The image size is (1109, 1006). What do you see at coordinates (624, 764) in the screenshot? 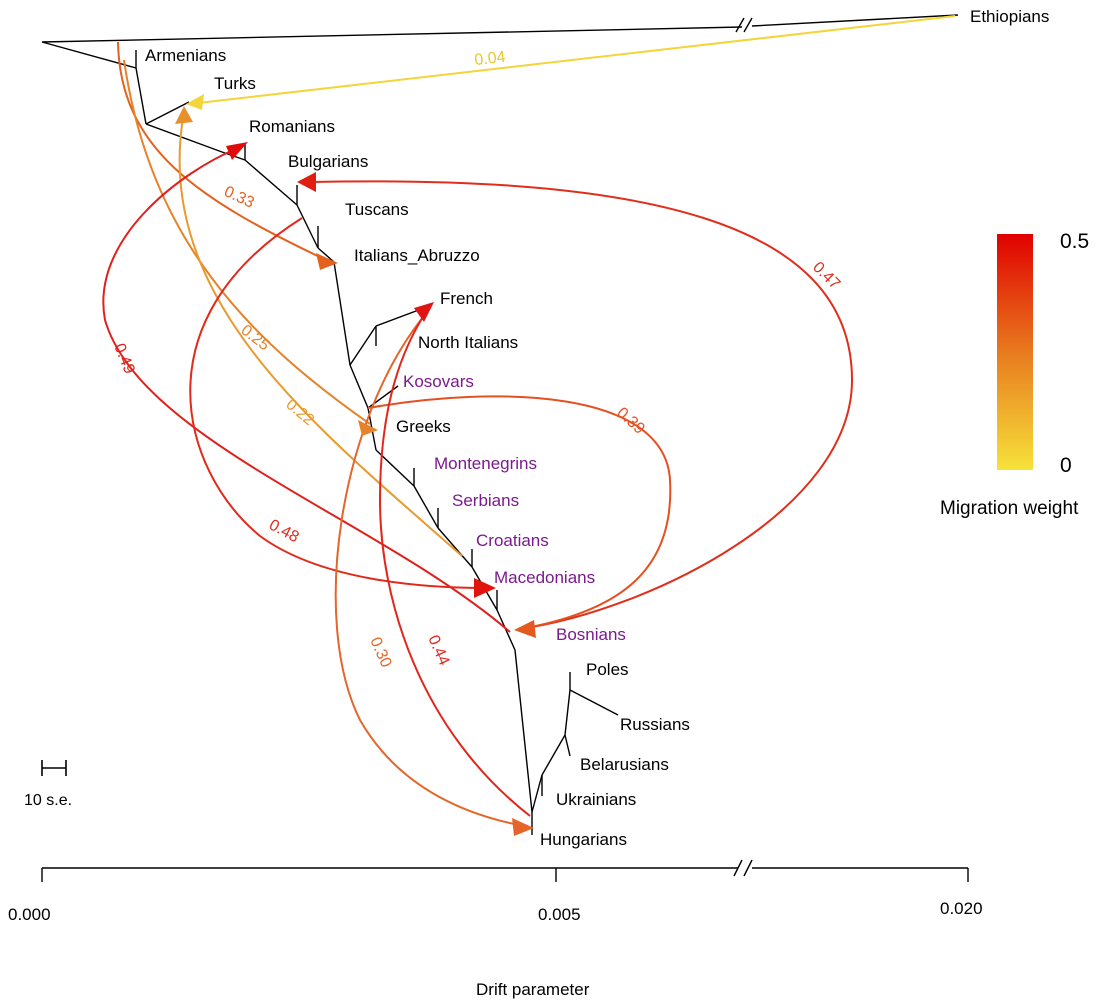
I see `label-belarusians: Belarusians` at bounding box center [624, 764].